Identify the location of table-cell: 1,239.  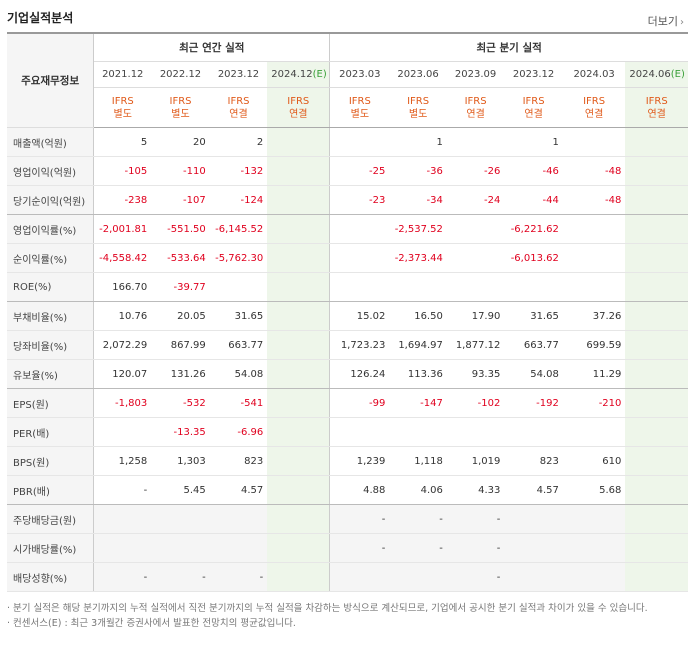
(359, 461).